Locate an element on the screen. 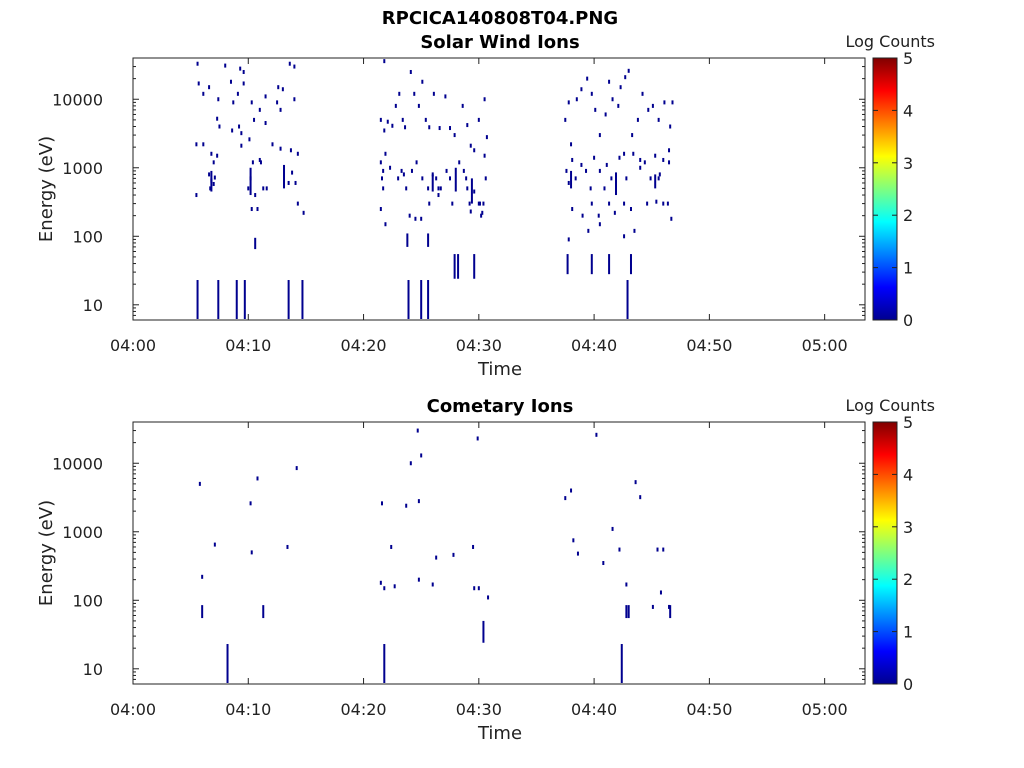 The height and width of the screenshot is (768, 1024). solar-wind-colorbar-ticks: 0 1 2 3 4 5 is located at coordinates (893, 189).